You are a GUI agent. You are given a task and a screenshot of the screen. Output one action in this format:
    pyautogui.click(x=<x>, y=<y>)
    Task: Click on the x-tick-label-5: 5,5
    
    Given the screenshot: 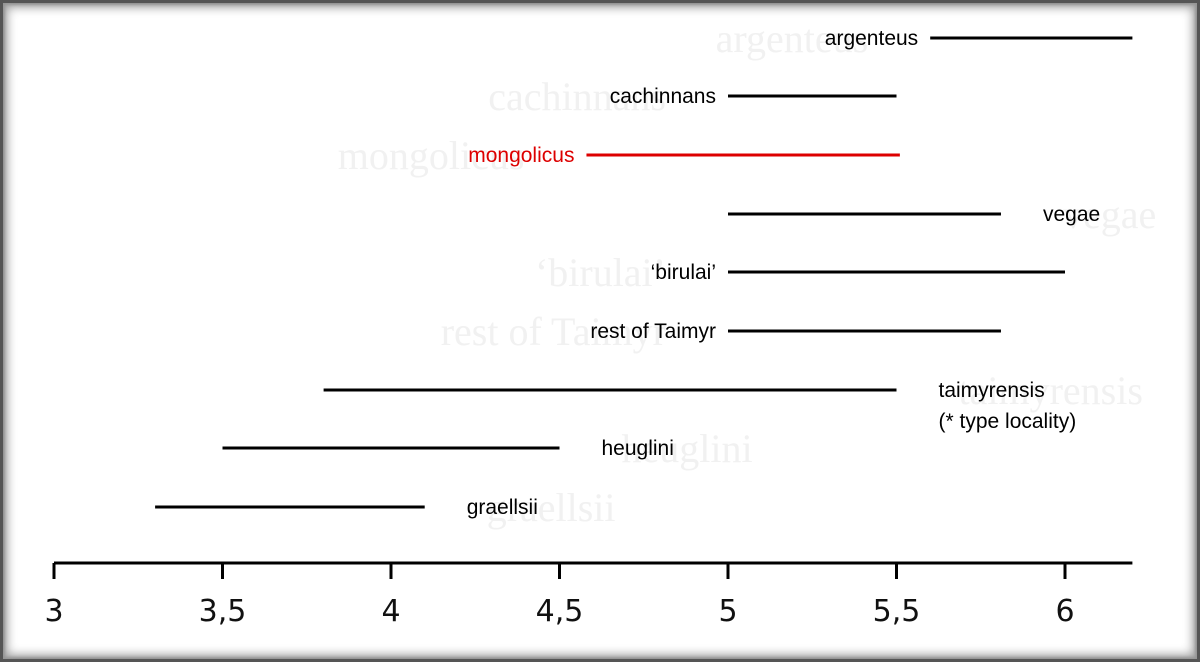 What is the action you would take?
    pyautogui.click(x=897, y=611)
    